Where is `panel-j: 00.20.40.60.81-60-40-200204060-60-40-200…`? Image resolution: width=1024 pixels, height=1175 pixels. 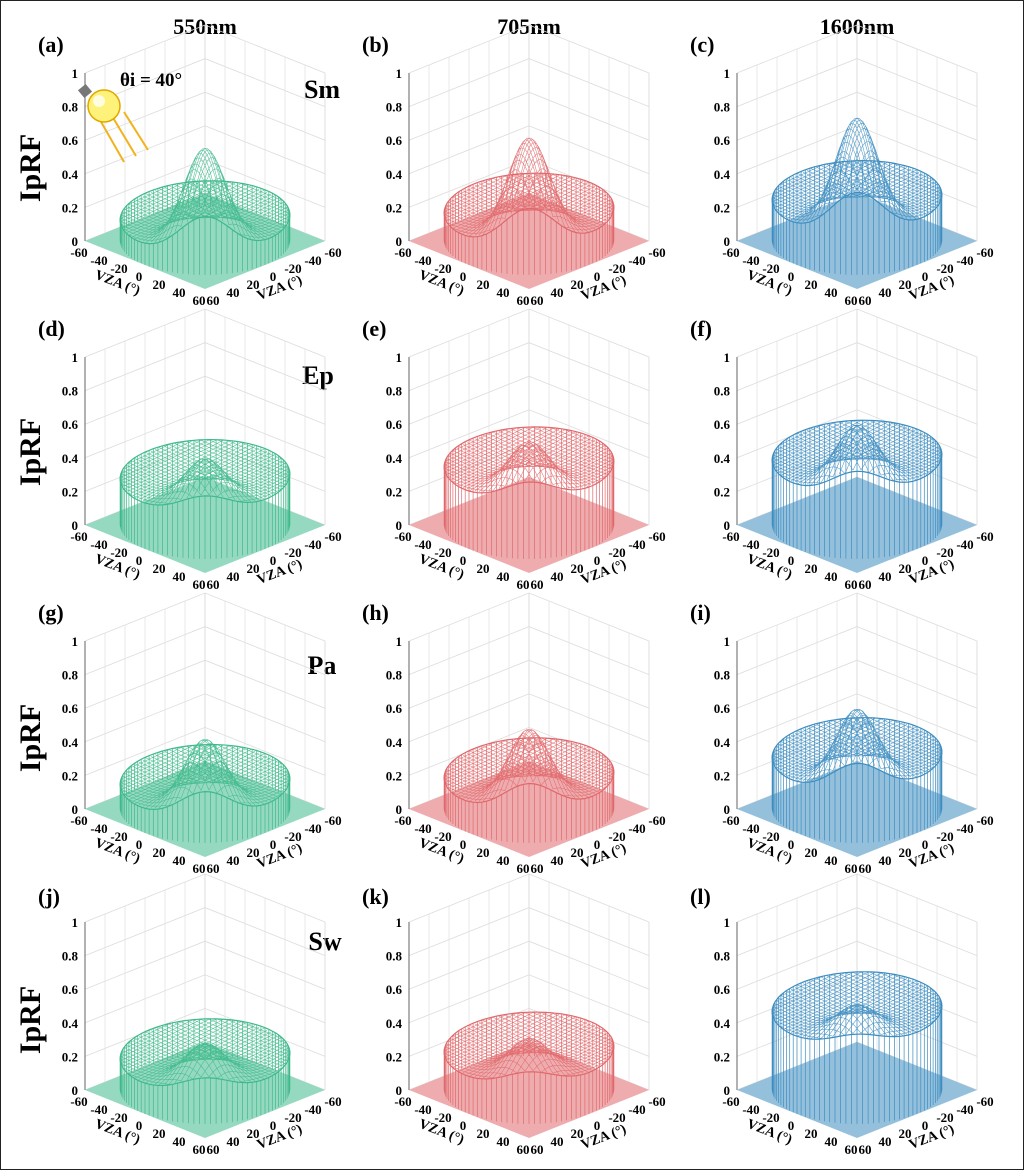 panel-j: 00.20.40.60.81-60-40-200204060-60-40-200… is located at coordinates (190, 1015).